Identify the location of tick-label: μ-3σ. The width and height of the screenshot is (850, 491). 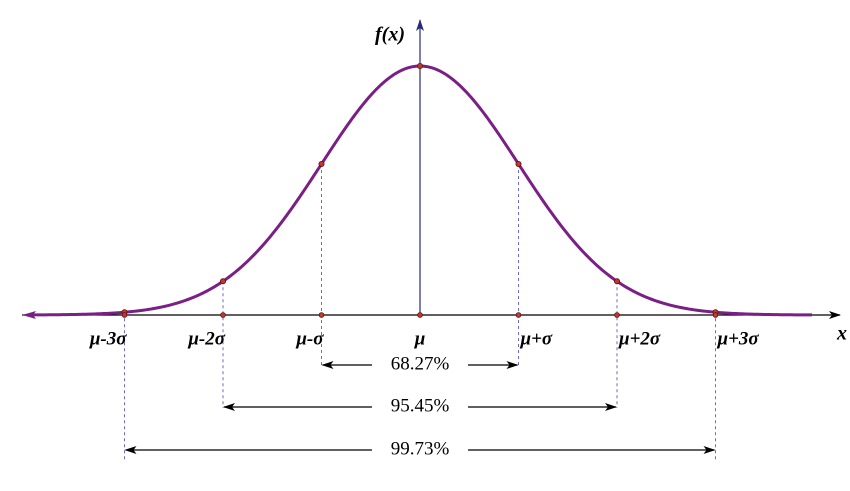
(108, 338).